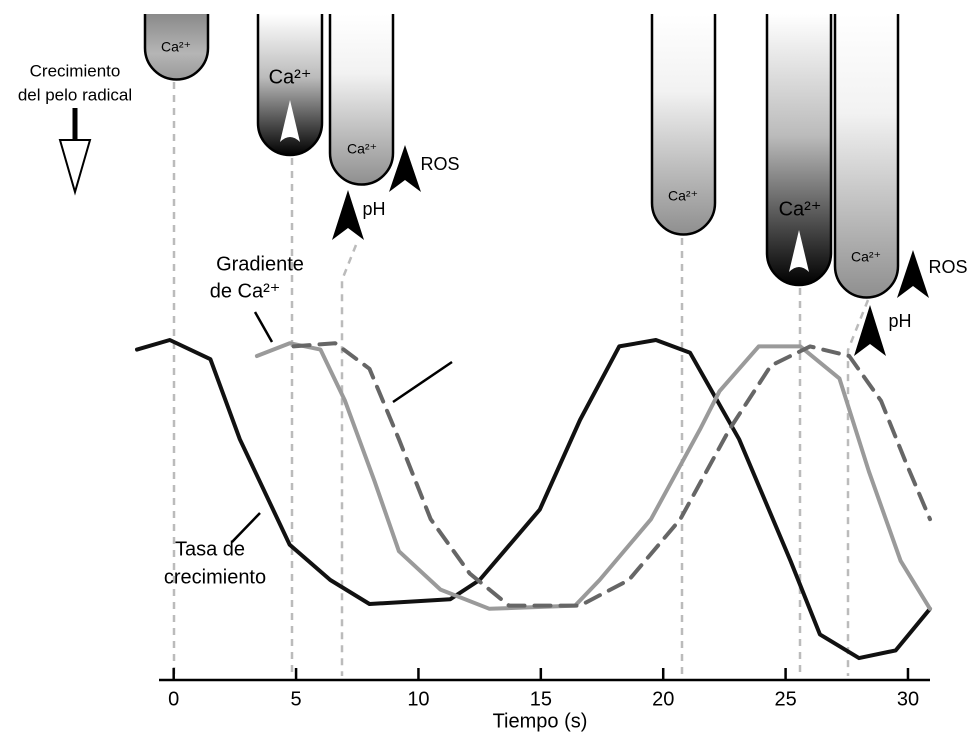 Image resolution: width=972 pixels, height=740 pixels. What do you see at coordinates (75, 70) in the screenshot?
I see `growth-label: Crecimiento` at bounding box center [75, 70].